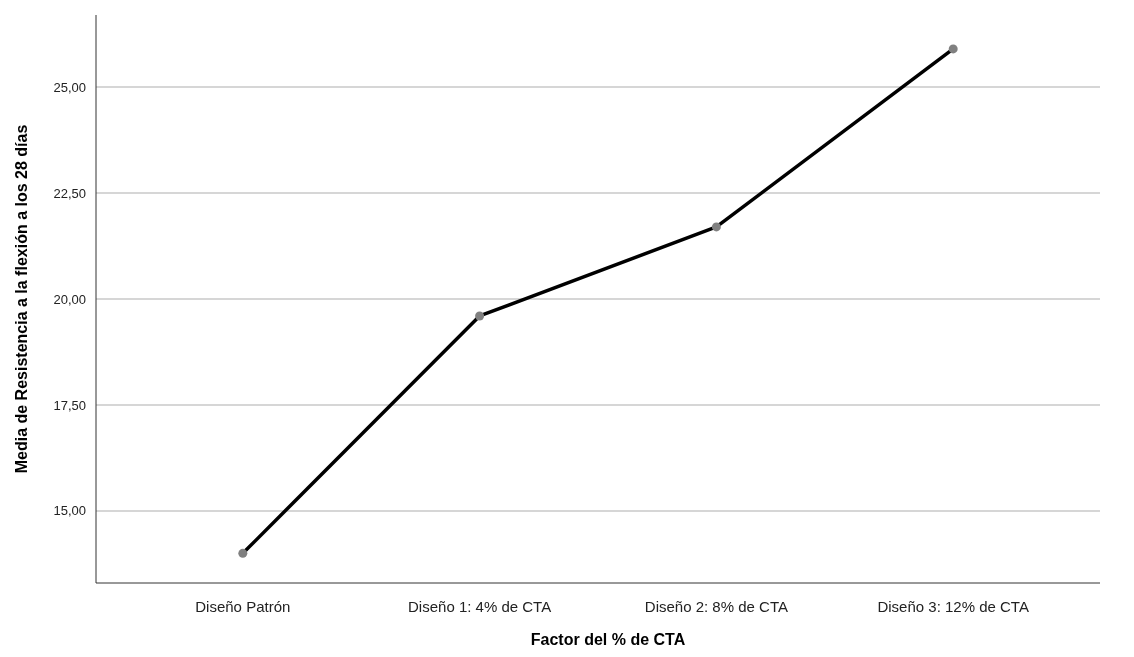 This screenshot has height=657, width=1134. What do you see at coordinates (69, 405) in the screenshot?
I see `y-tick-label: 17,50` at bounding box center [69, 405].